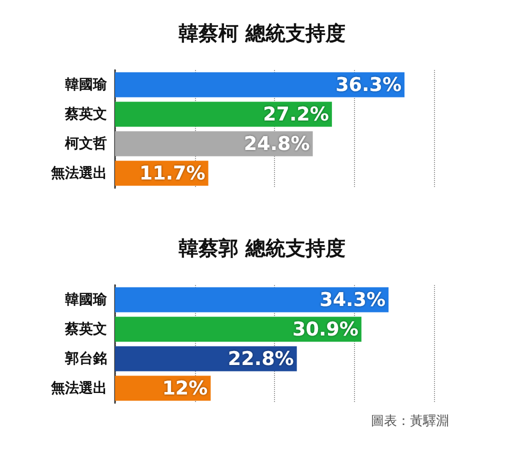 The height and width of the screenshot is (450, 524). Describe the element at coordinates (262, 33) in the screenshot. I see `chart-title: 韓蔡柯 總統支持度` at that location.